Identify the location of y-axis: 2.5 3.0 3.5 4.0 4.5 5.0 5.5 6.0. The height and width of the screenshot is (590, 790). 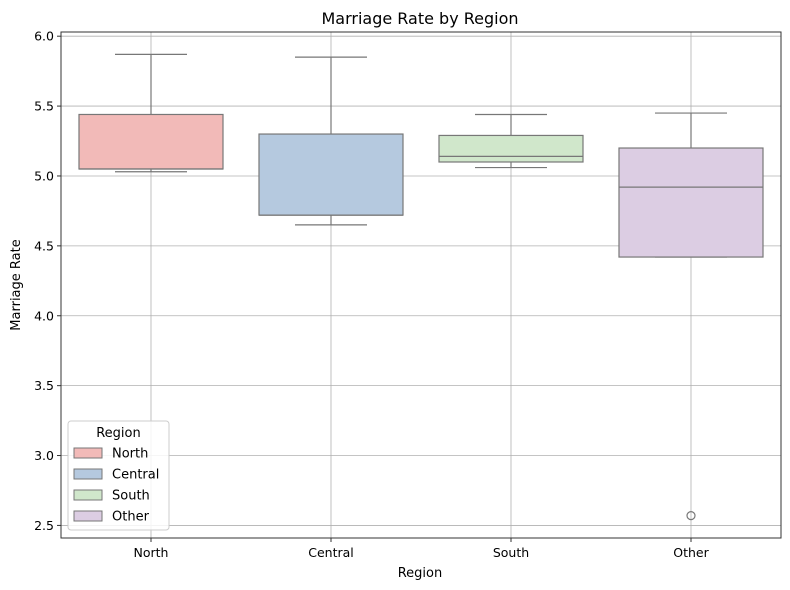
(47, 281).